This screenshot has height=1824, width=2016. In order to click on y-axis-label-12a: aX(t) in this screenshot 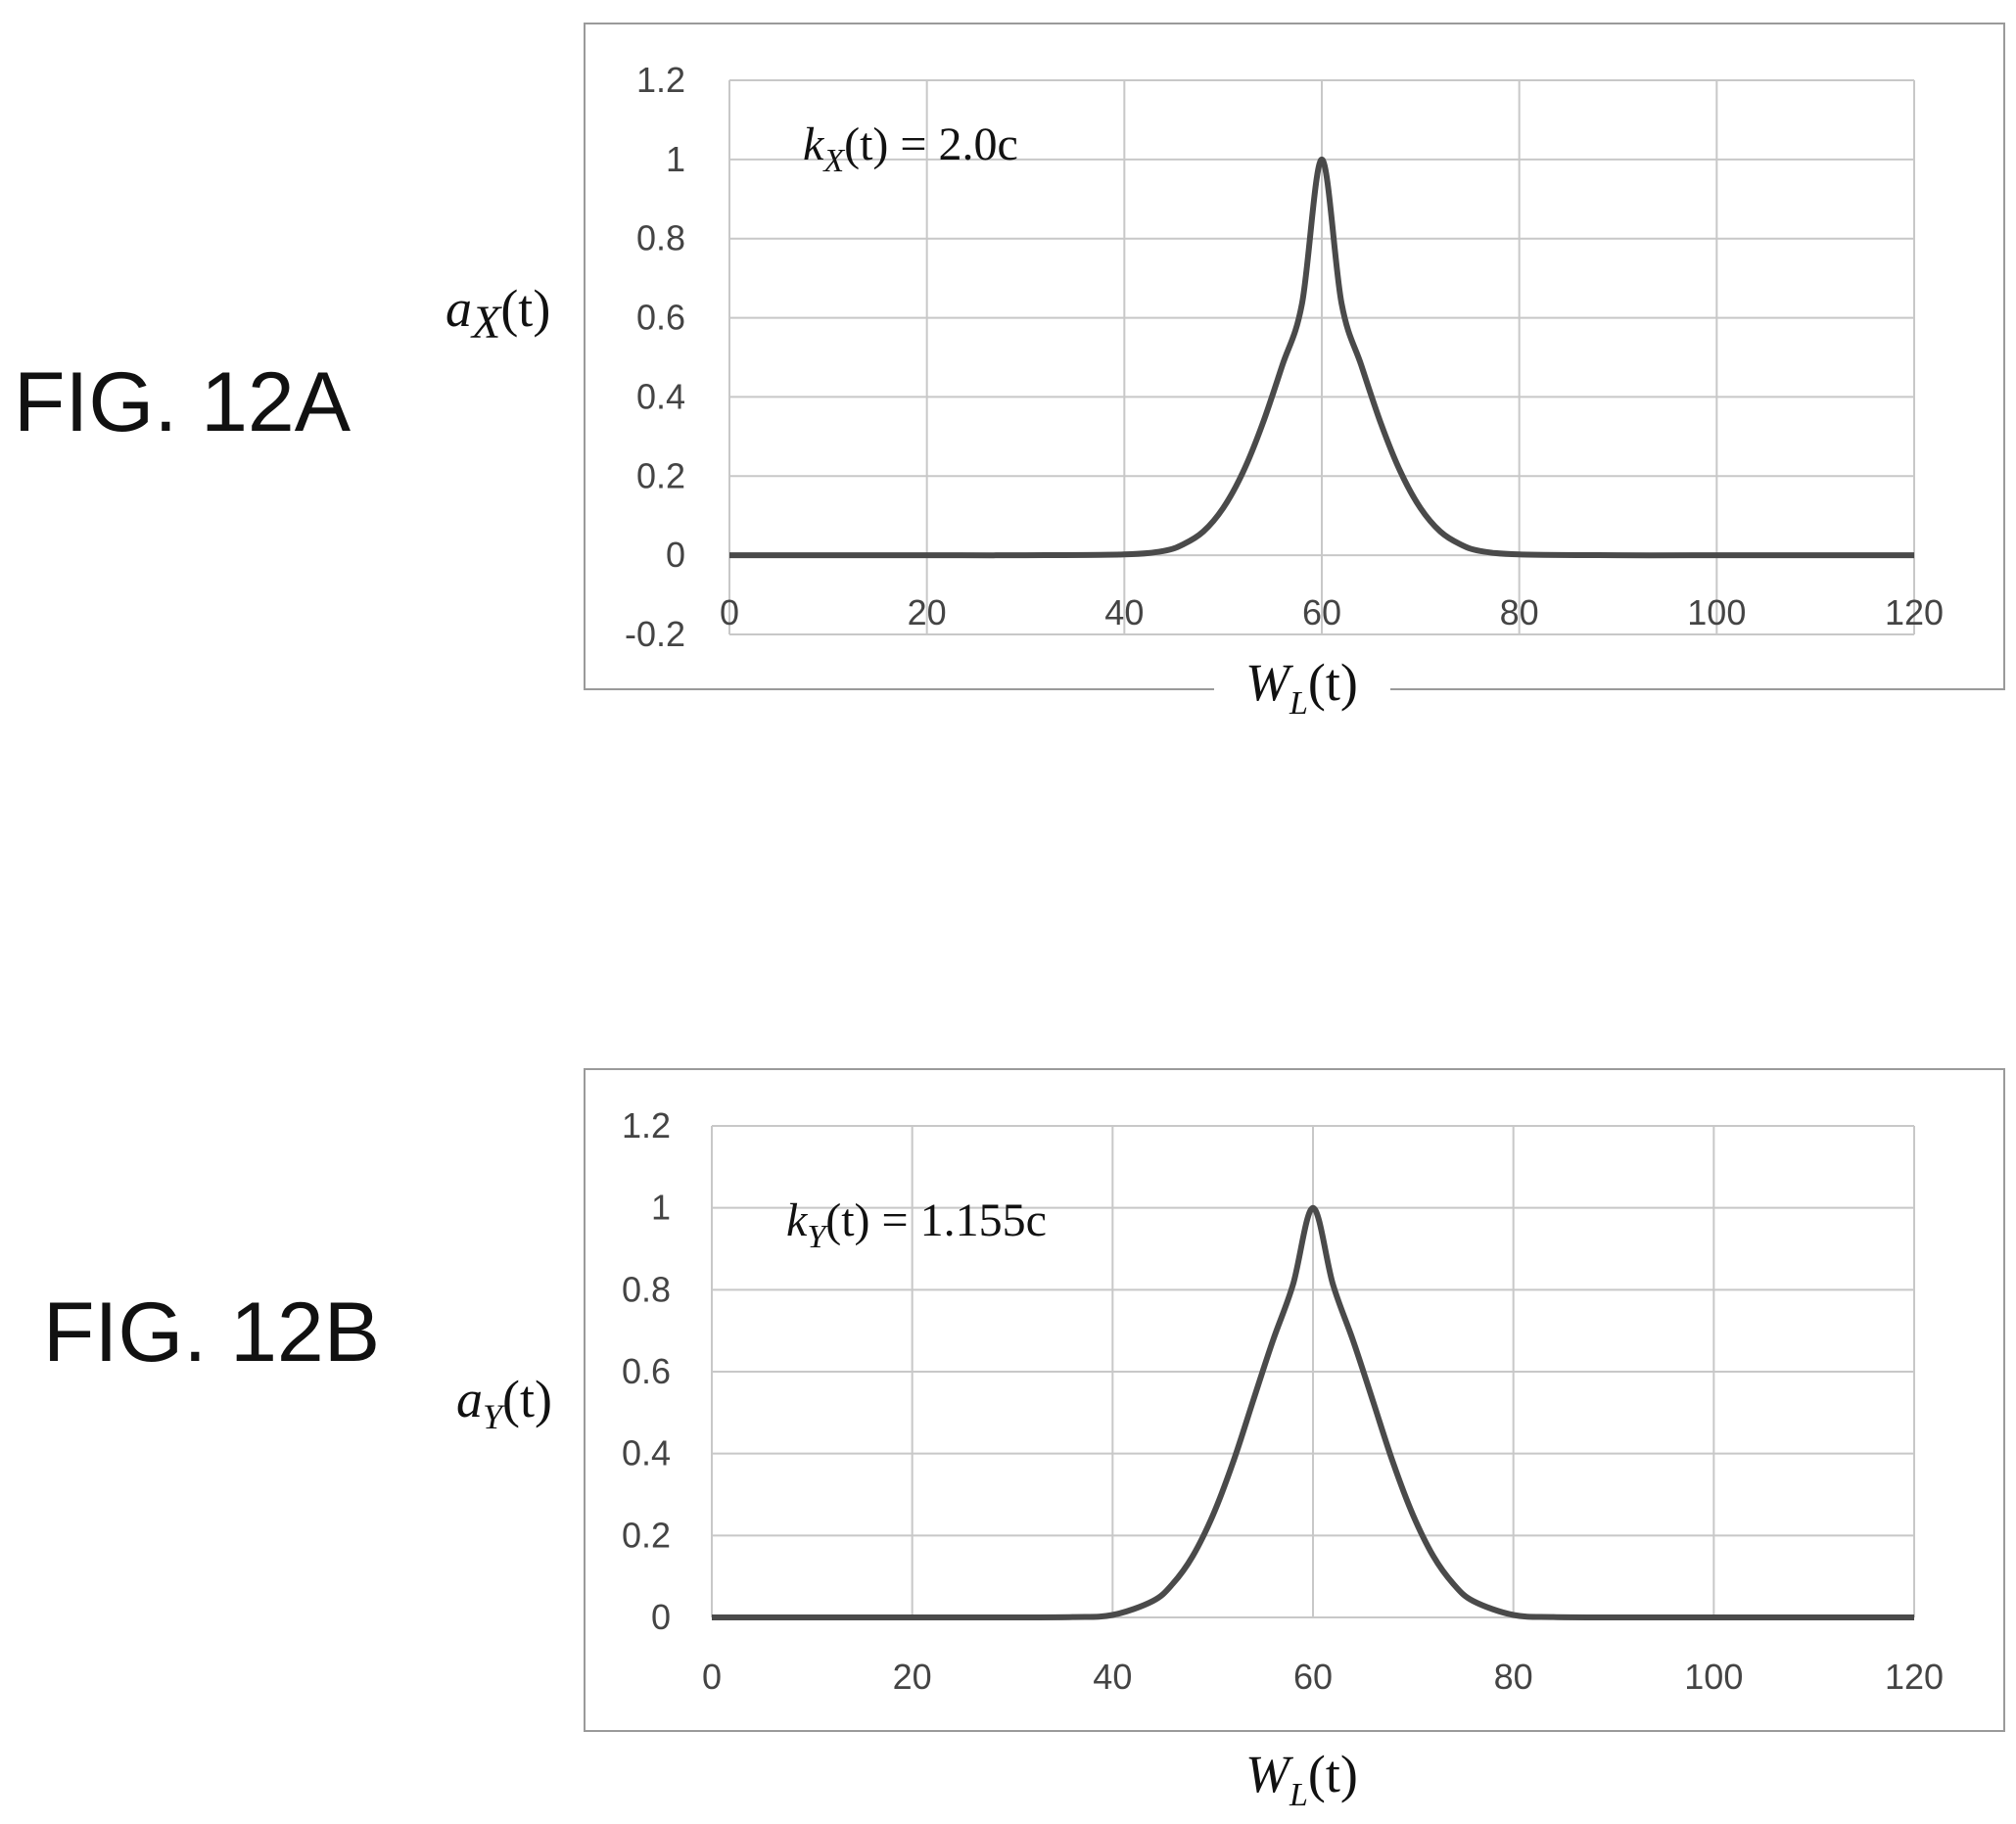, I will do `click(497, 314)`.